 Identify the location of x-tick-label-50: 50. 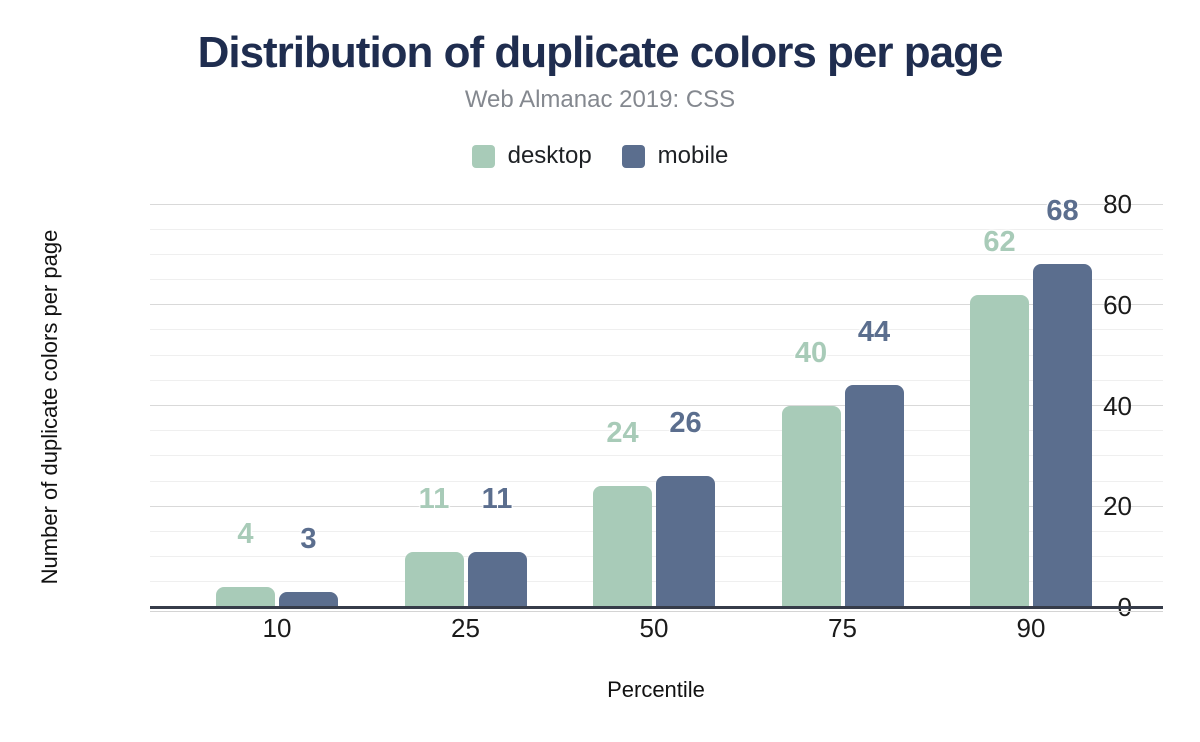
(654, 628).